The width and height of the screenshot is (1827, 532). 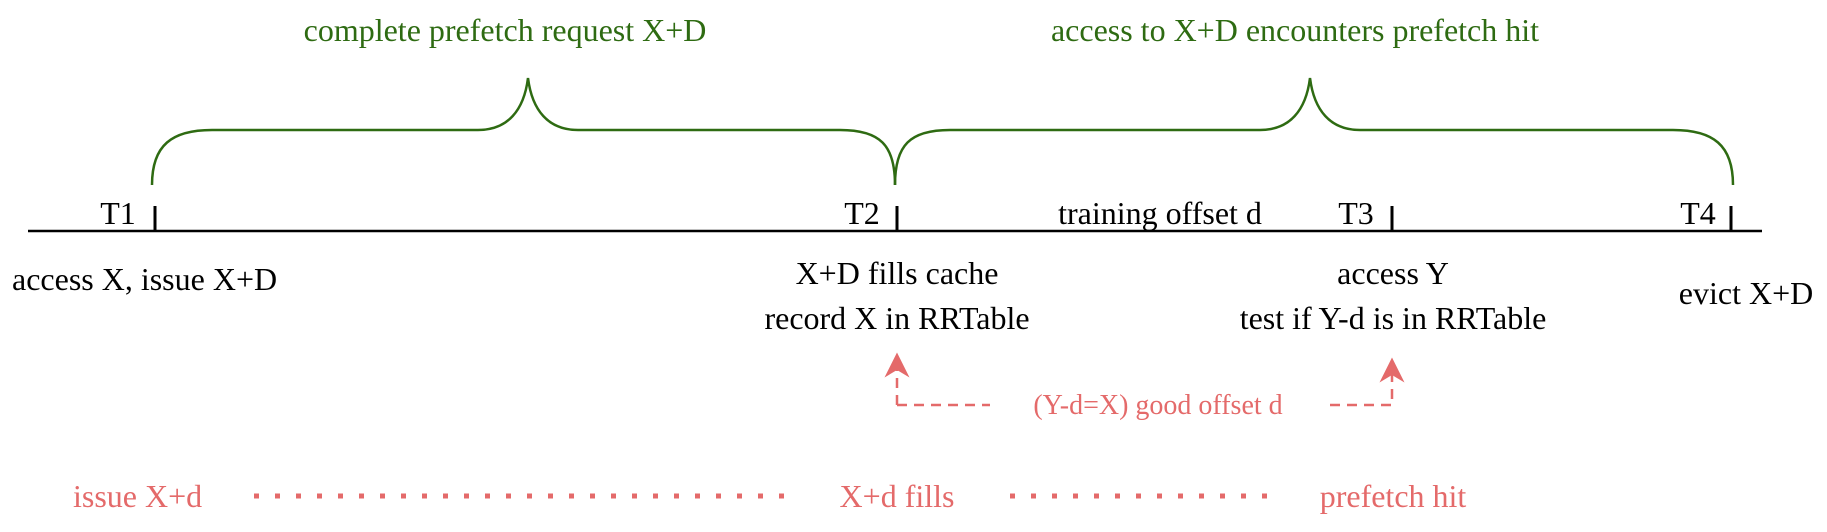 I want to click on tick-label-t2: T2, so click(x=862, y=213).